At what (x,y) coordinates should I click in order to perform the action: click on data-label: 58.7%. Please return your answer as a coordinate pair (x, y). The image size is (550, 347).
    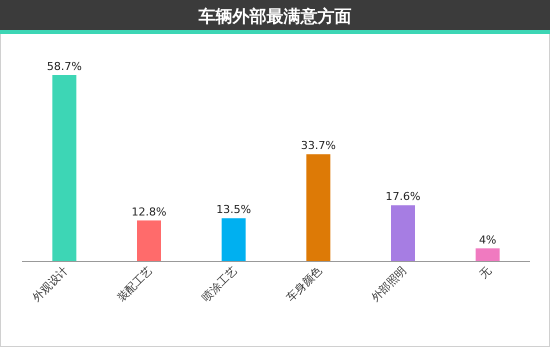
    Looking at the image, I should click on (64, 66).